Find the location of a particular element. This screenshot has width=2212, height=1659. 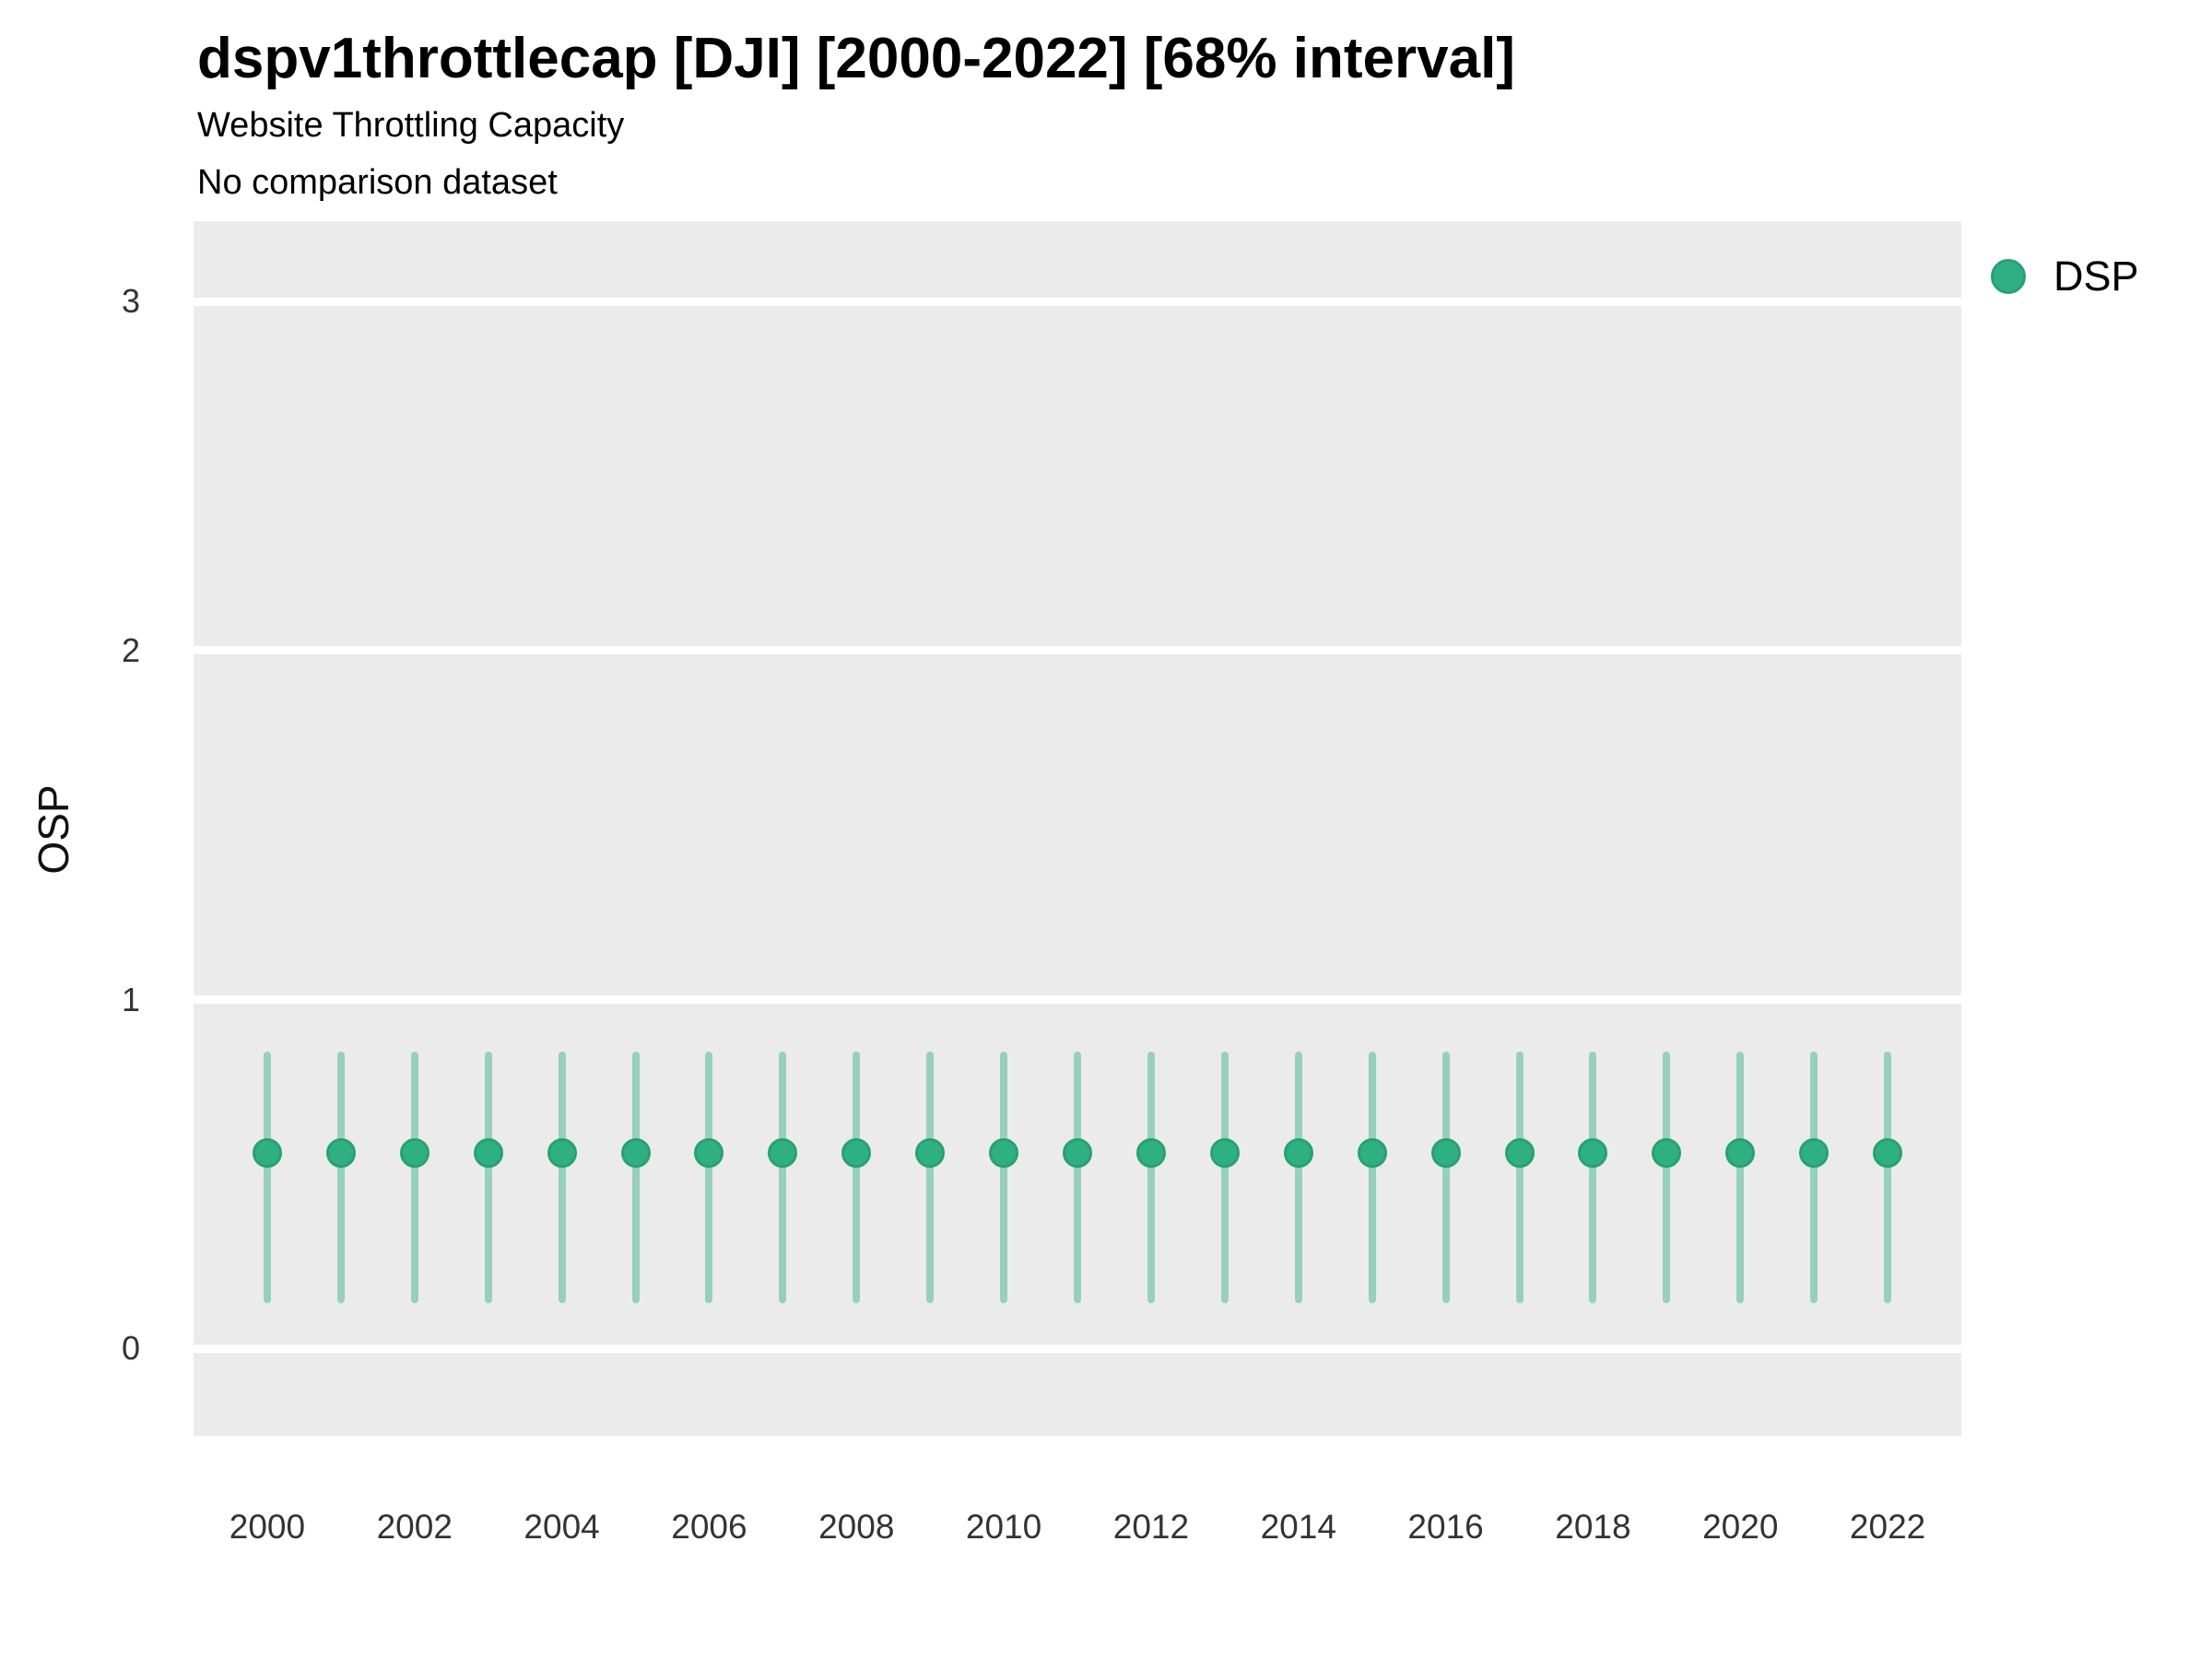

y-tick-label-2: 2 is located at coordinates (130, 649).